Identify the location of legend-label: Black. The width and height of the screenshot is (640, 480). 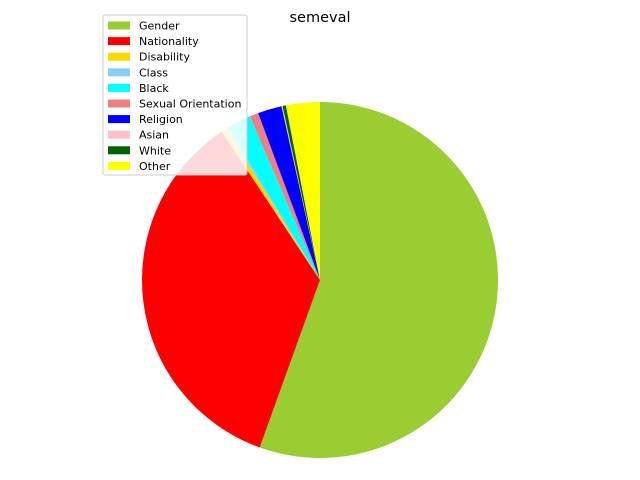
(154, 88).